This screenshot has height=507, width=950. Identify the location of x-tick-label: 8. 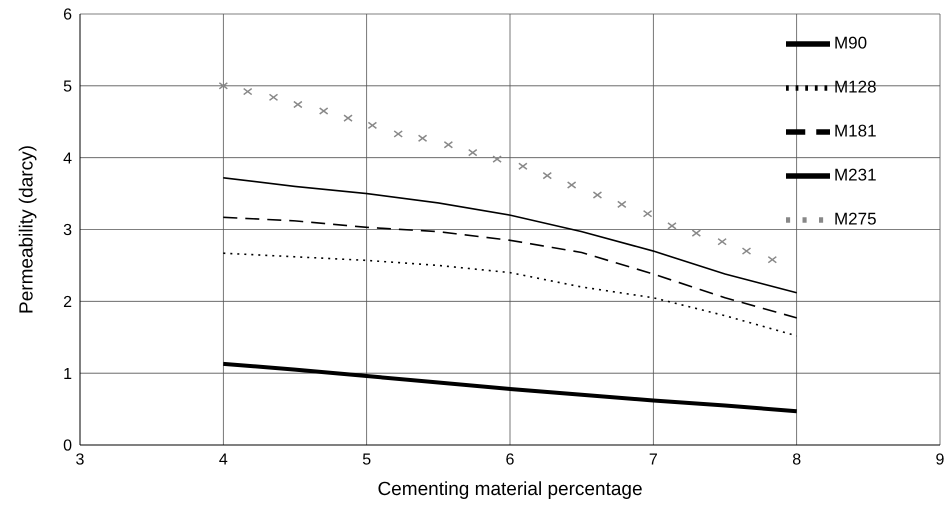
(797, 459).